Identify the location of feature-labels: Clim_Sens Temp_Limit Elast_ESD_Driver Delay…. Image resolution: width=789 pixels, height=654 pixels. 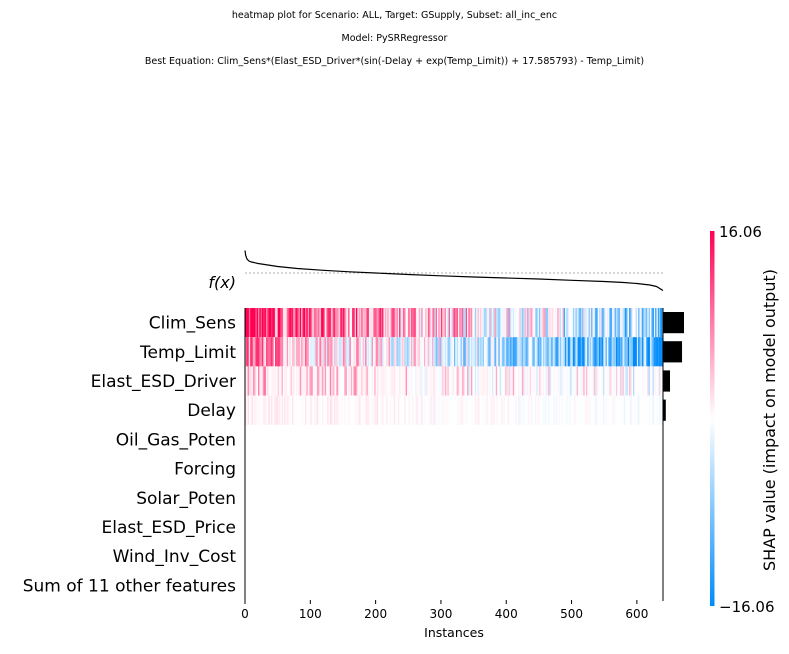
(130, 455).